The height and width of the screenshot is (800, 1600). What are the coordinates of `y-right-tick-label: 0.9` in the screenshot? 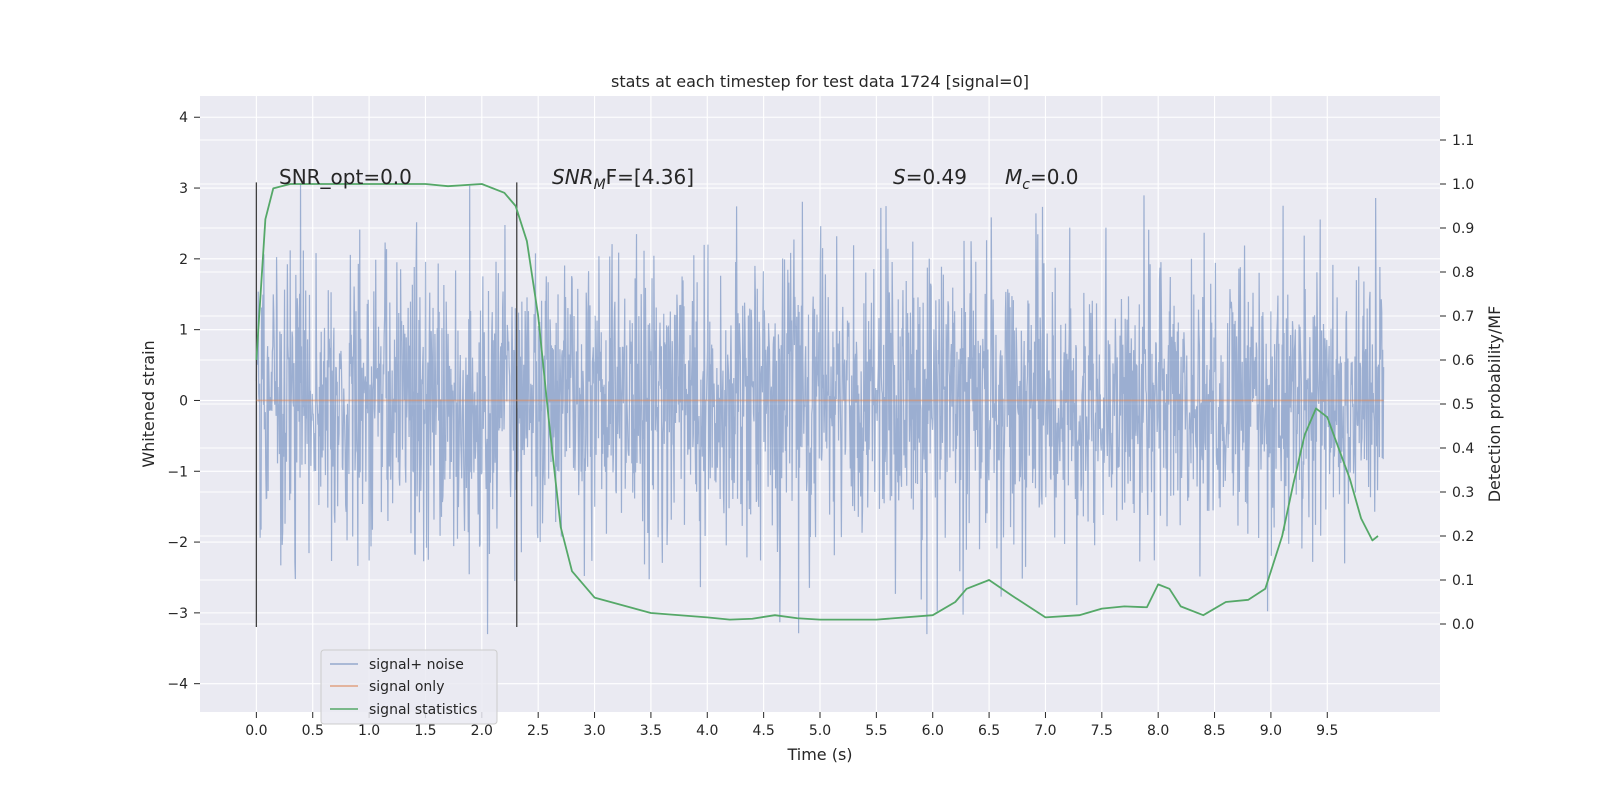 It's located at (1463, 229).